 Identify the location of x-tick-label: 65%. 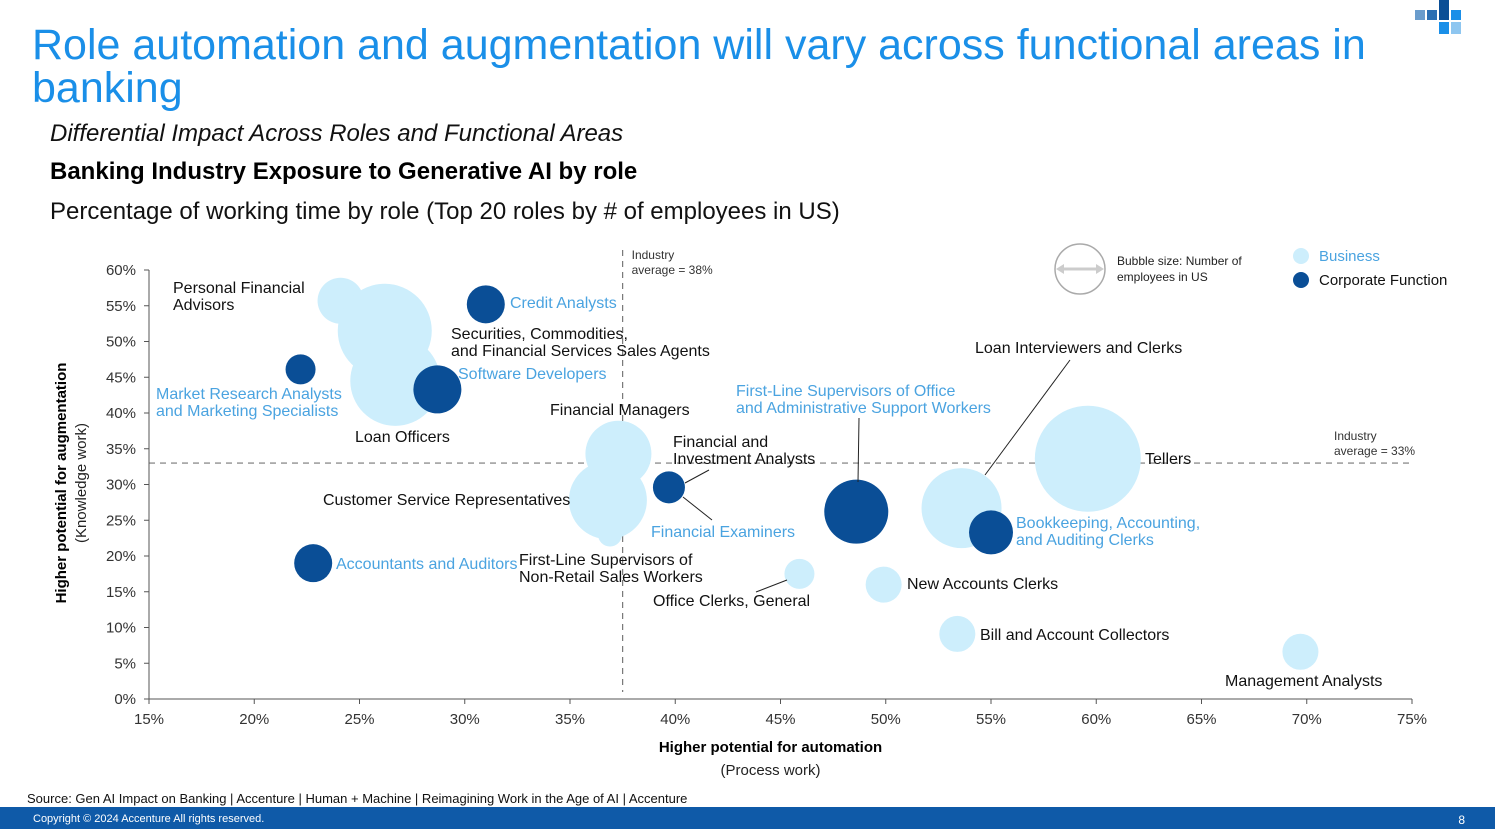
(1201, 719).